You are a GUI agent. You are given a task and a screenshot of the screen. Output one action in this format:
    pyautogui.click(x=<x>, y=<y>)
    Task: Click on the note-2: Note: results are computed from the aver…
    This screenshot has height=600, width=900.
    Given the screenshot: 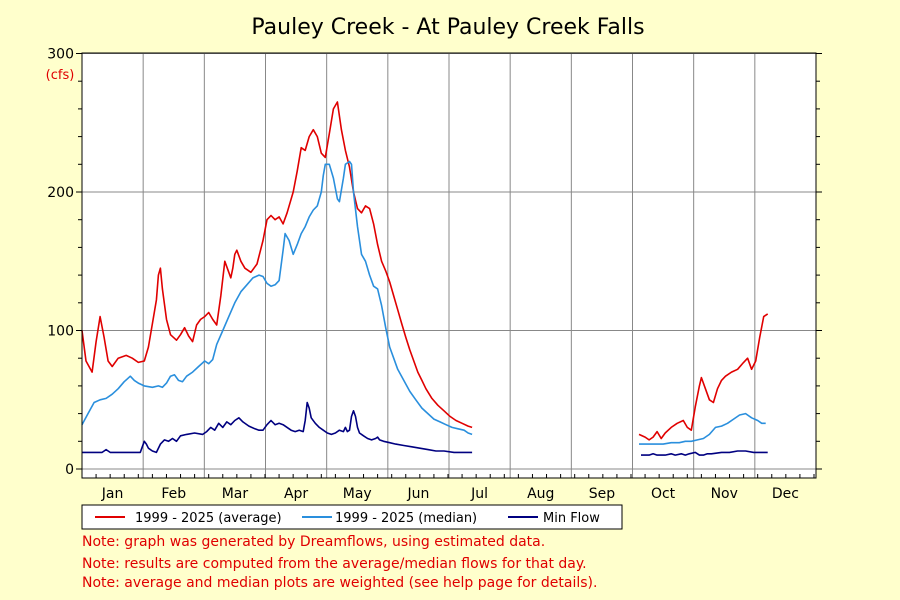 What is the action you would take?
    pyautogui.click(x=334, y=564)
    